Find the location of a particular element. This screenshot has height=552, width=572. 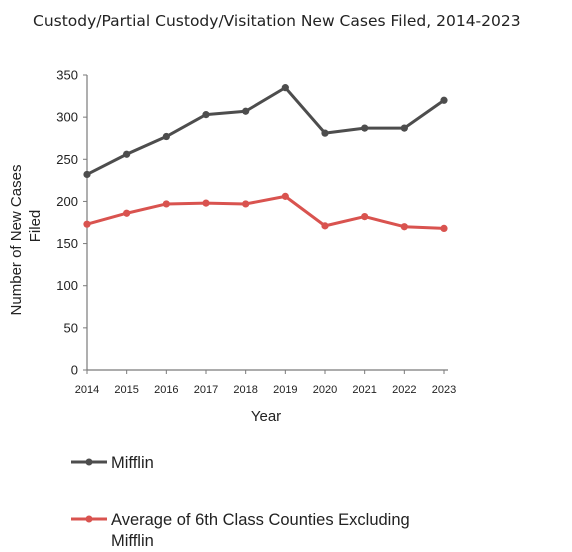

legend-item-mifflin: Mifflin is located at coordinates (112, 463).